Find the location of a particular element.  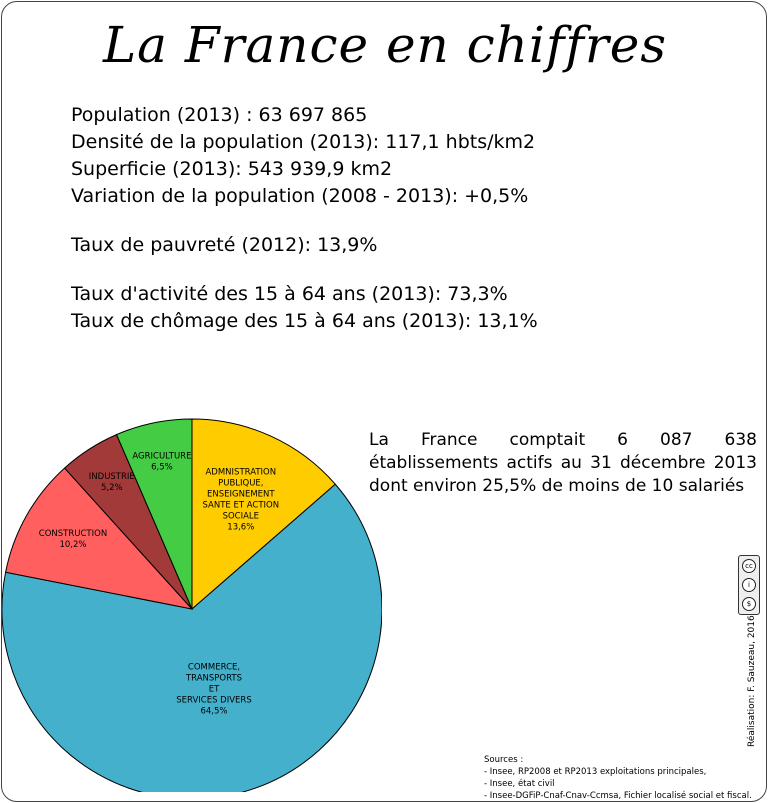

by-icon: i is located at coordinates (749, 584).